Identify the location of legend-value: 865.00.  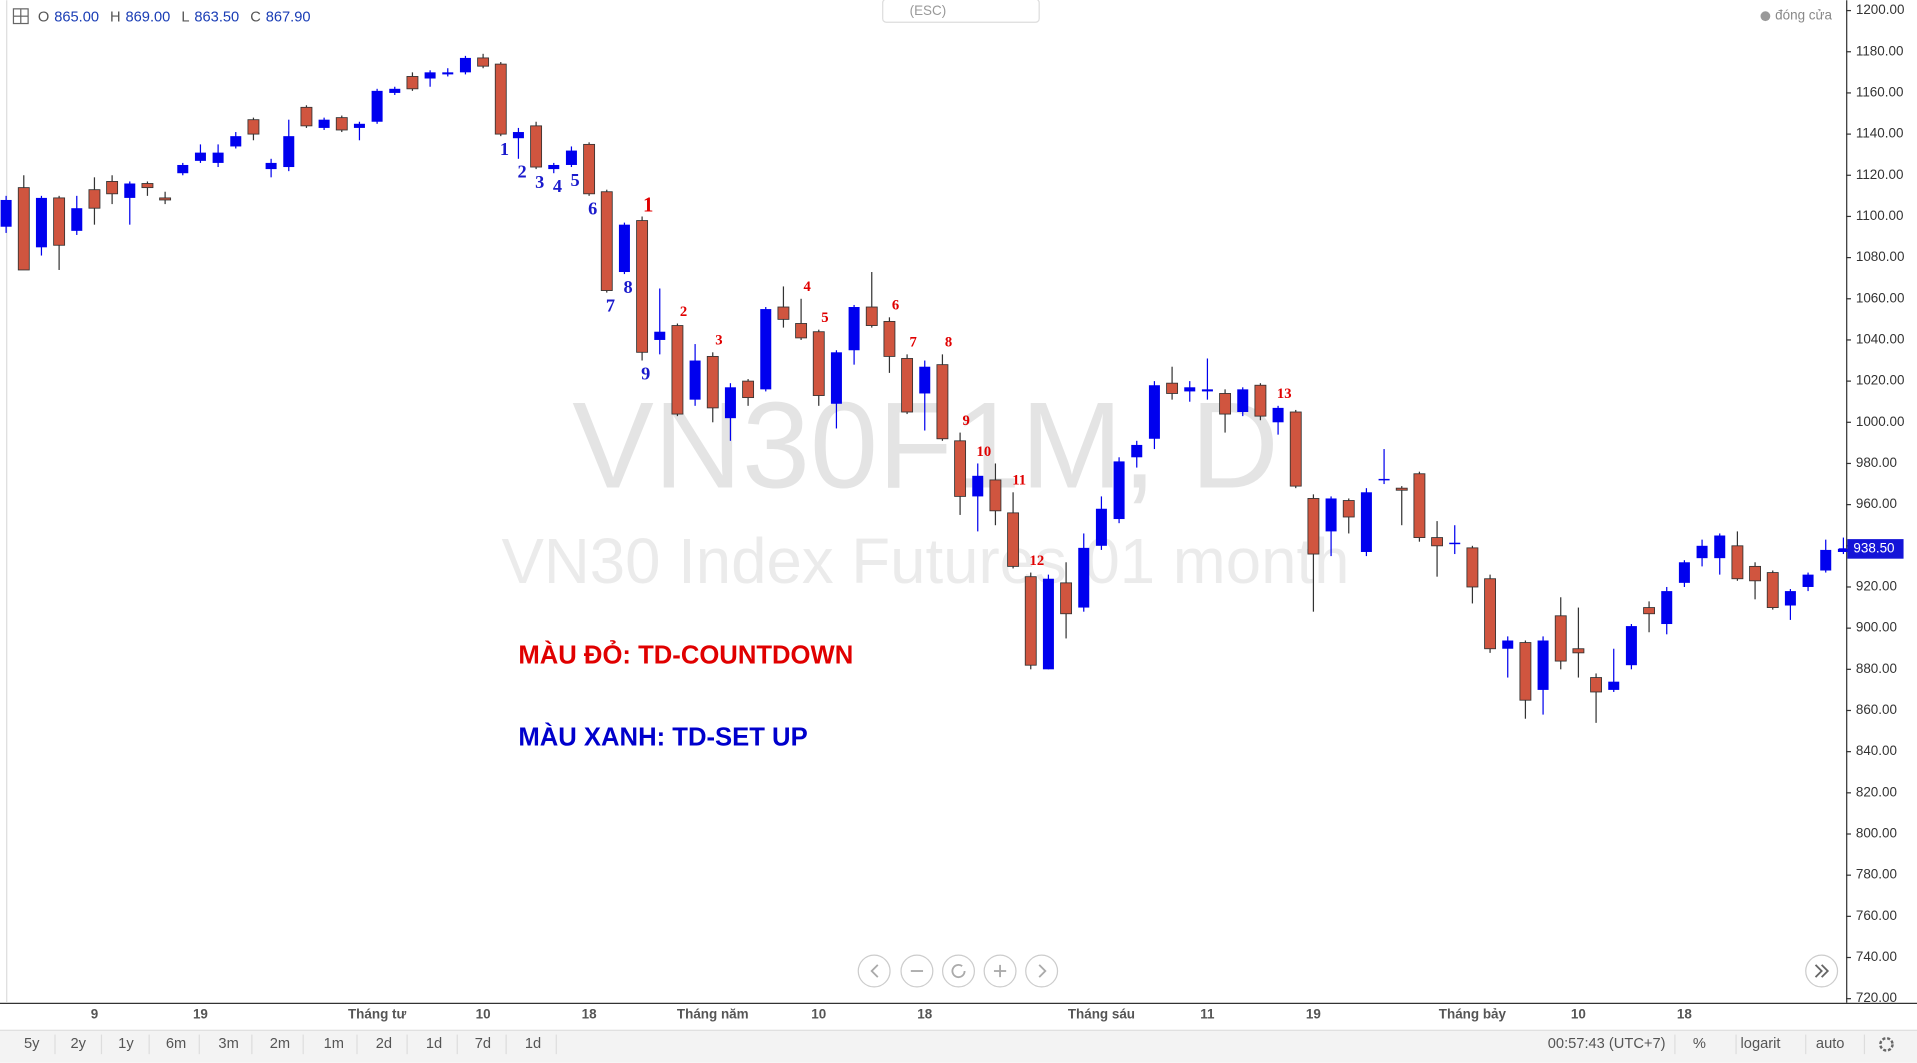
(76, 17).